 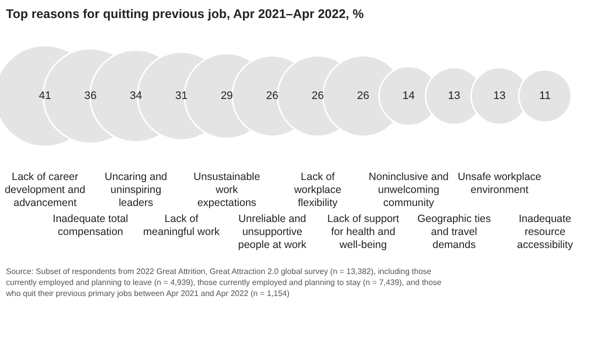 What do you see at coordinates (273, 232) in the screenshot?
I see `category-label: Unreliable and unsupportive people at work` at bounding box center [273, 232].